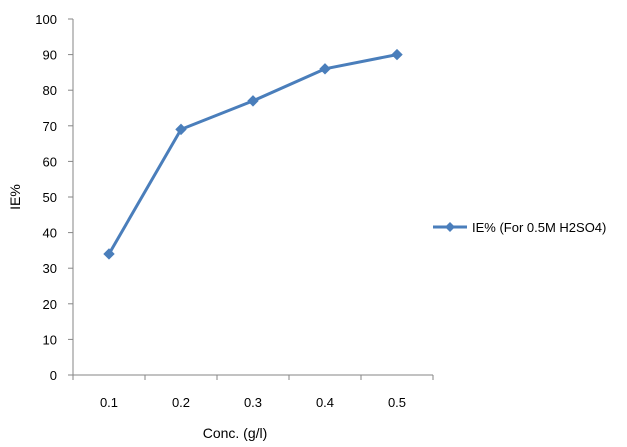 The image size is (627, 447). I want to click on y-tick-label: 20, so click(50, 304).